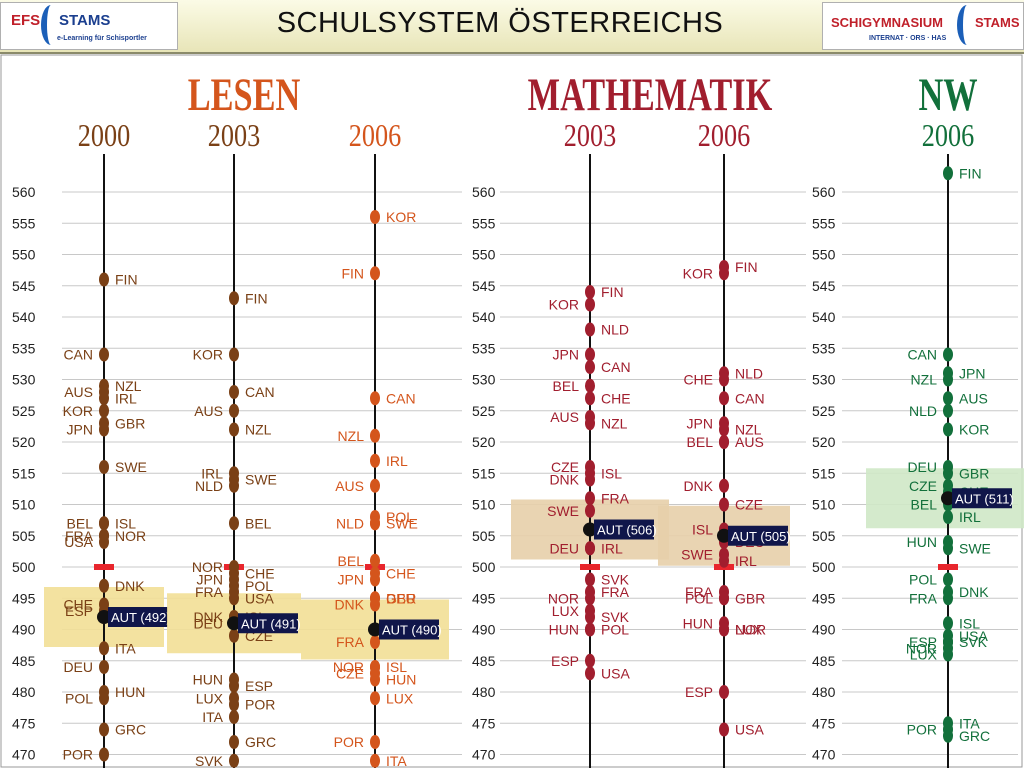 The height and width of the screenshot is (768, 1024). Describe the element at coordinates (258, 523) in the screenshot. I see `country-label: BEL` at that location.